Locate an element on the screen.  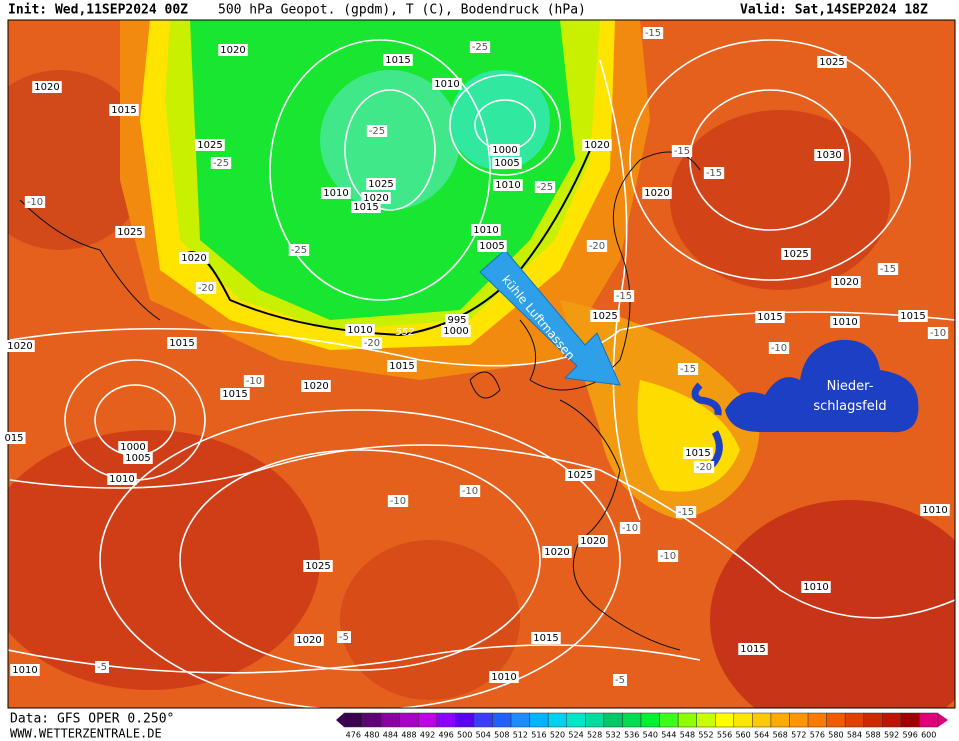
colorbar-label: 524 is located at coordinates (575, 735).